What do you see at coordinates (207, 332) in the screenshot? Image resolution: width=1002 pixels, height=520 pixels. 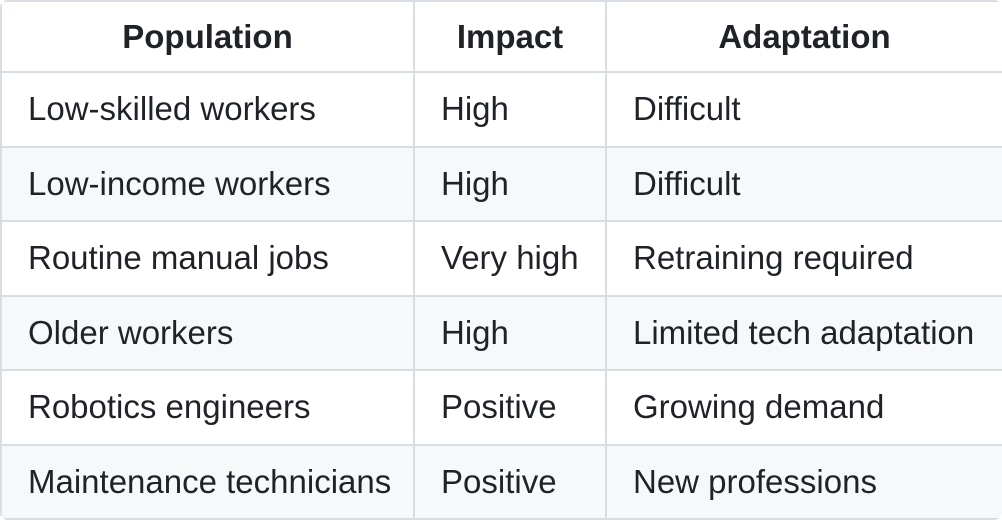 I see `table-cell-population: Older workers` at bounding box center [207, 332].